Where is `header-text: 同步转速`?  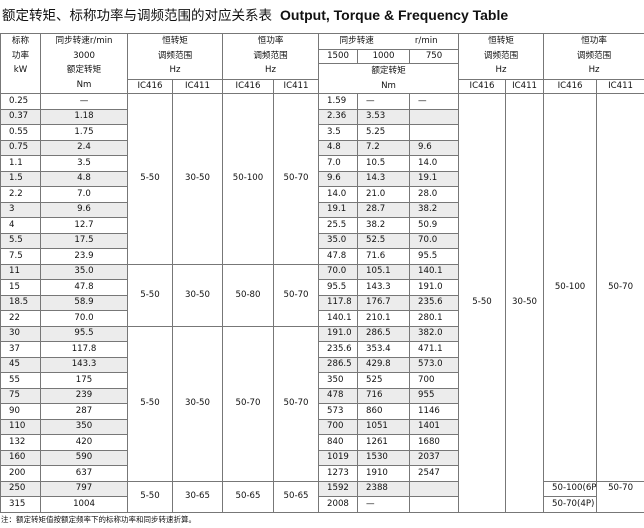
header-text: 同步转速 is located at coordinates (356, 41).